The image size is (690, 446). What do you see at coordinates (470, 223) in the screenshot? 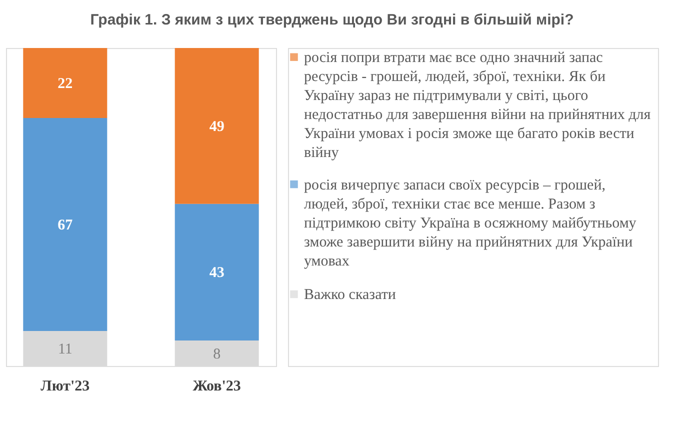
I see `legend-label: росія вичерпує запаси своїх ресурсів – грошей, людей, зброї, техніки стає все менше. Разом з підтримкою світу Україна в осяжному майбутньому зможе завершити війну на прийнятних для України умовах` at bounding box center [470, 223].